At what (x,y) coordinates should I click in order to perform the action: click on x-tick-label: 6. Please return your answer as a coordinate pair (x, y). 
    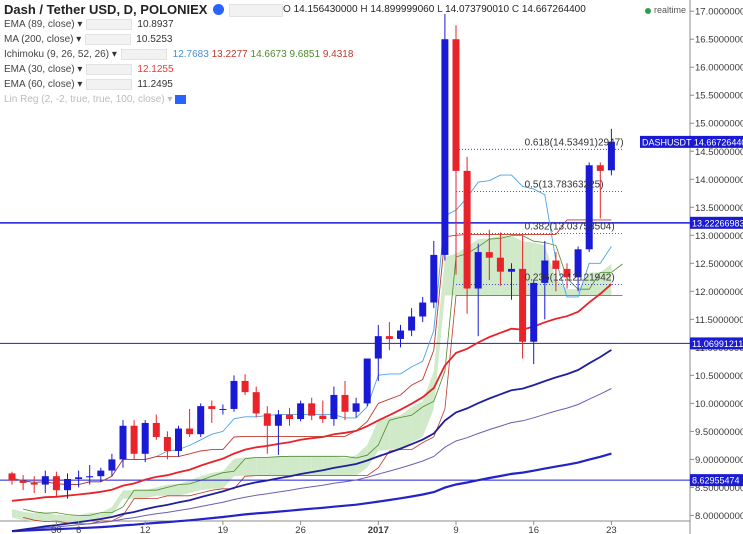
    Looking at the image, I should click on (78, 529).